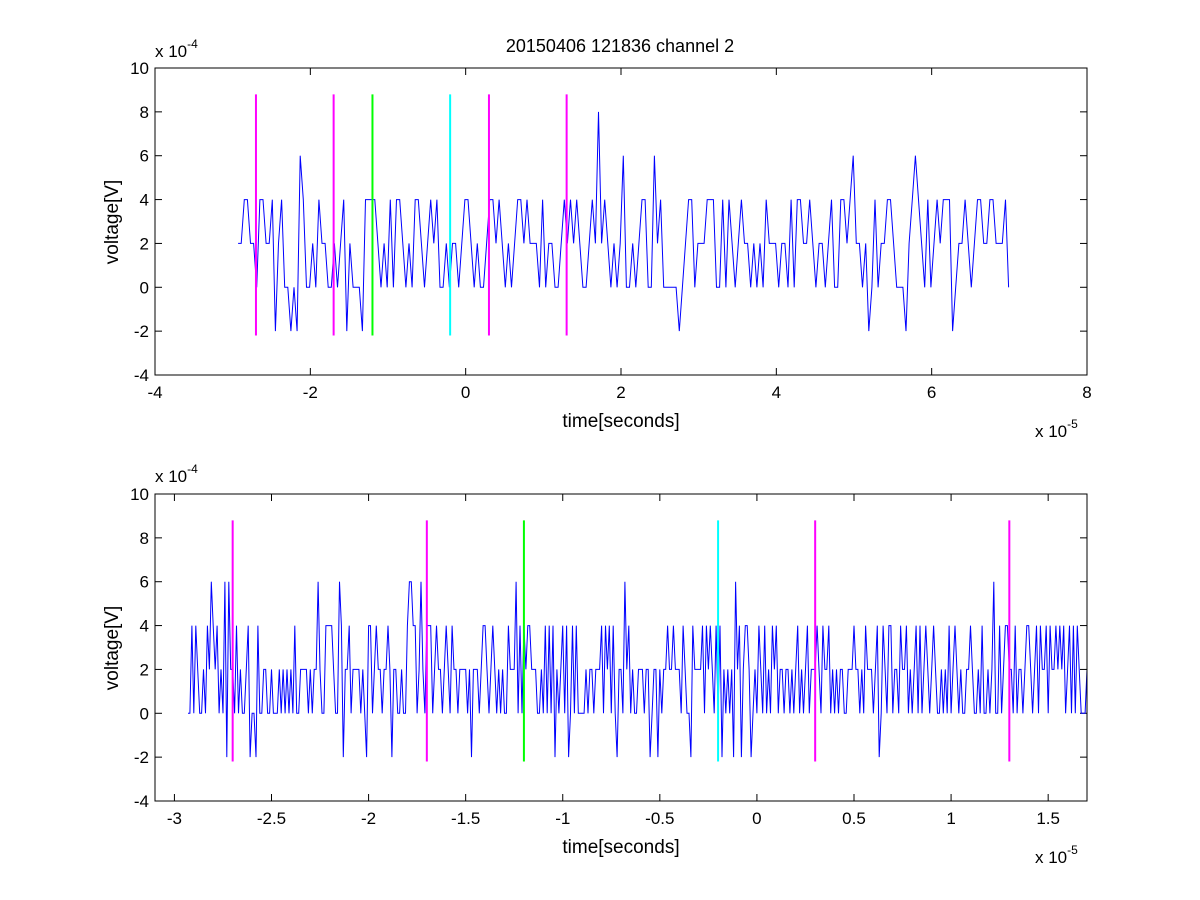 The height and width of the screenshot is (900, 1200). Describe the element at coordinates (141, 801) in the screenshot. I see `bottom-ytick-label: -4` at that location.